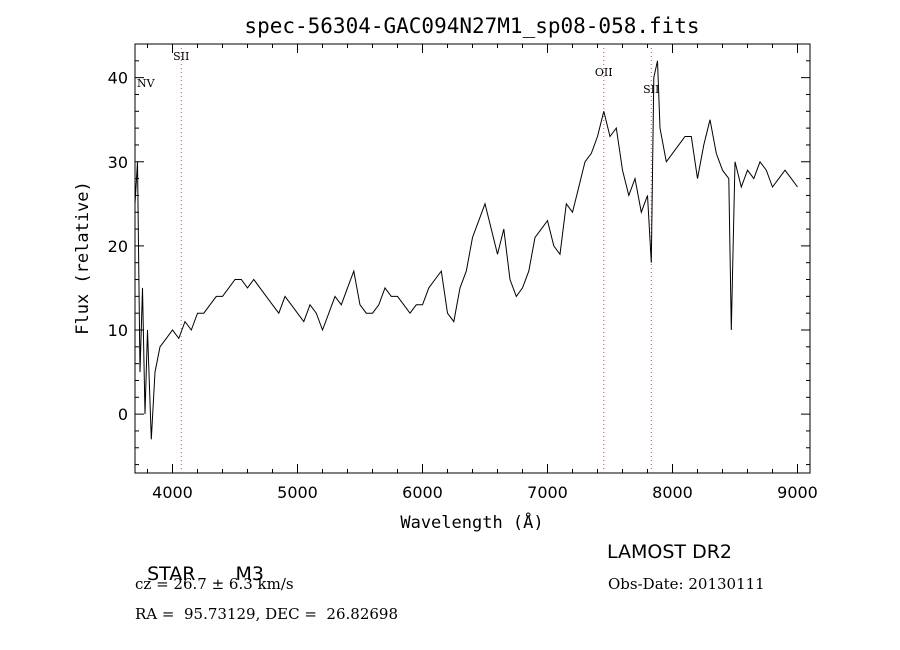  What do you see at coordinates (199, 563) in the screenshot?
I see `object-class: STAR M3` at bounding box center [199, 563].